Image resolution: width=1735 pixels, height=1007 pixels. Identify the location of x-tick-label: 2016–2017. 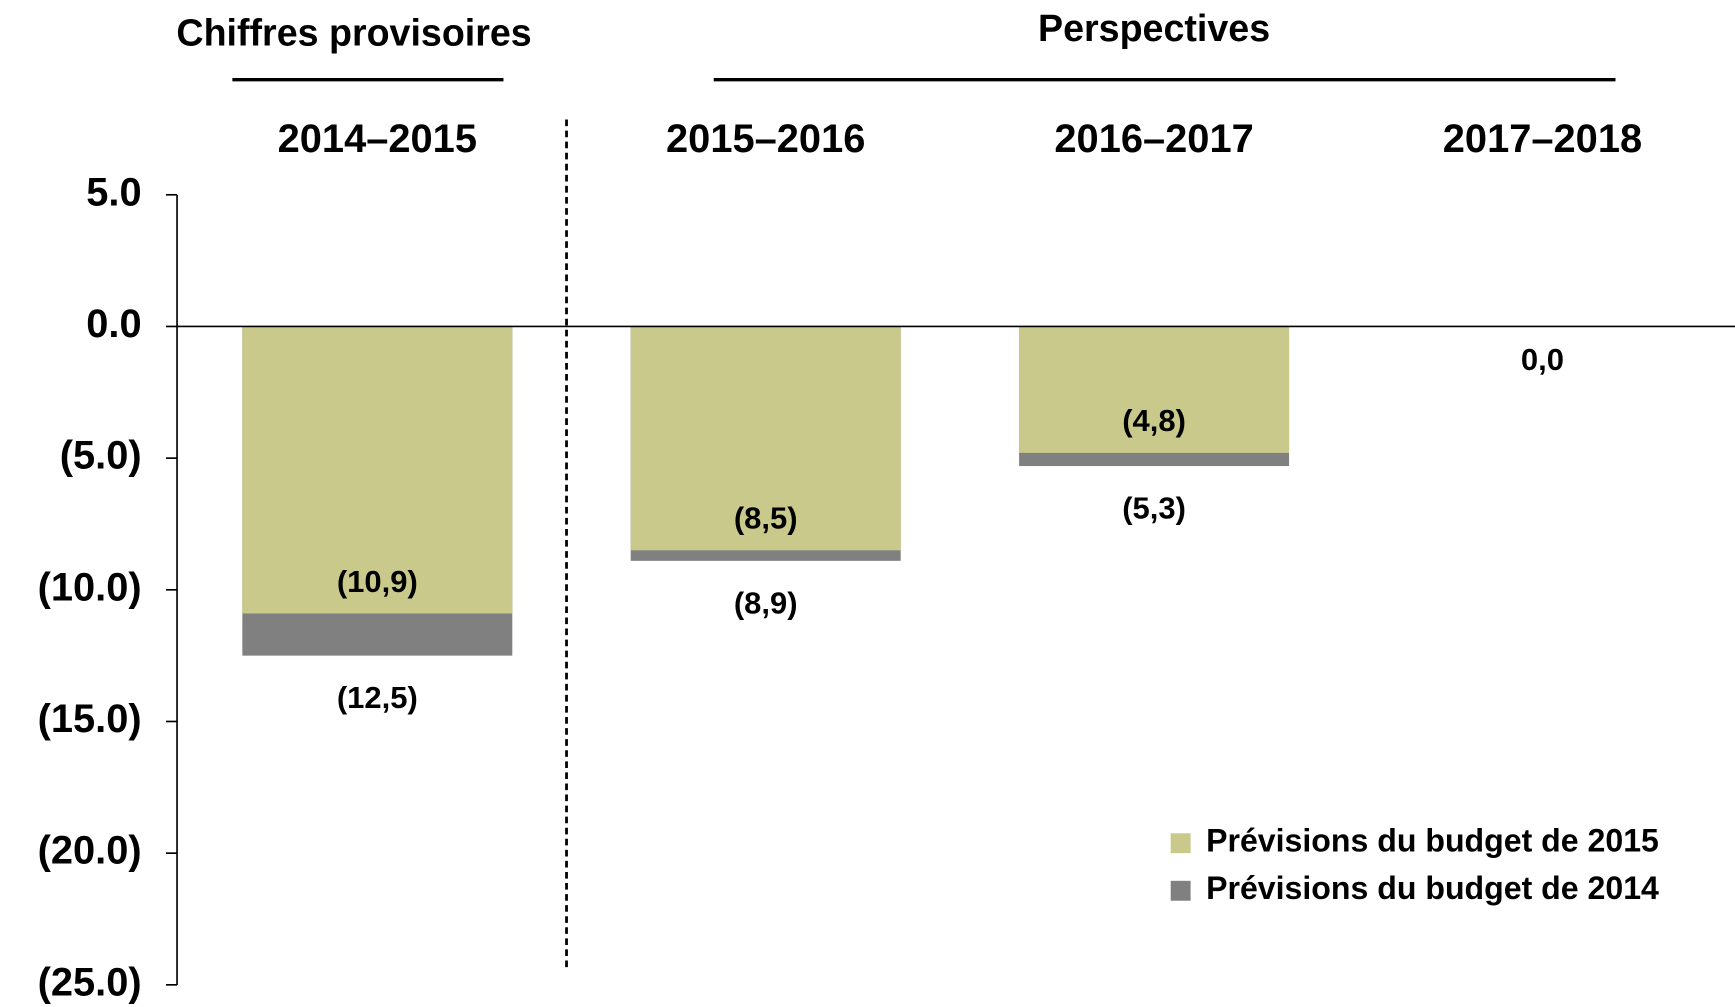
(1153, 139).